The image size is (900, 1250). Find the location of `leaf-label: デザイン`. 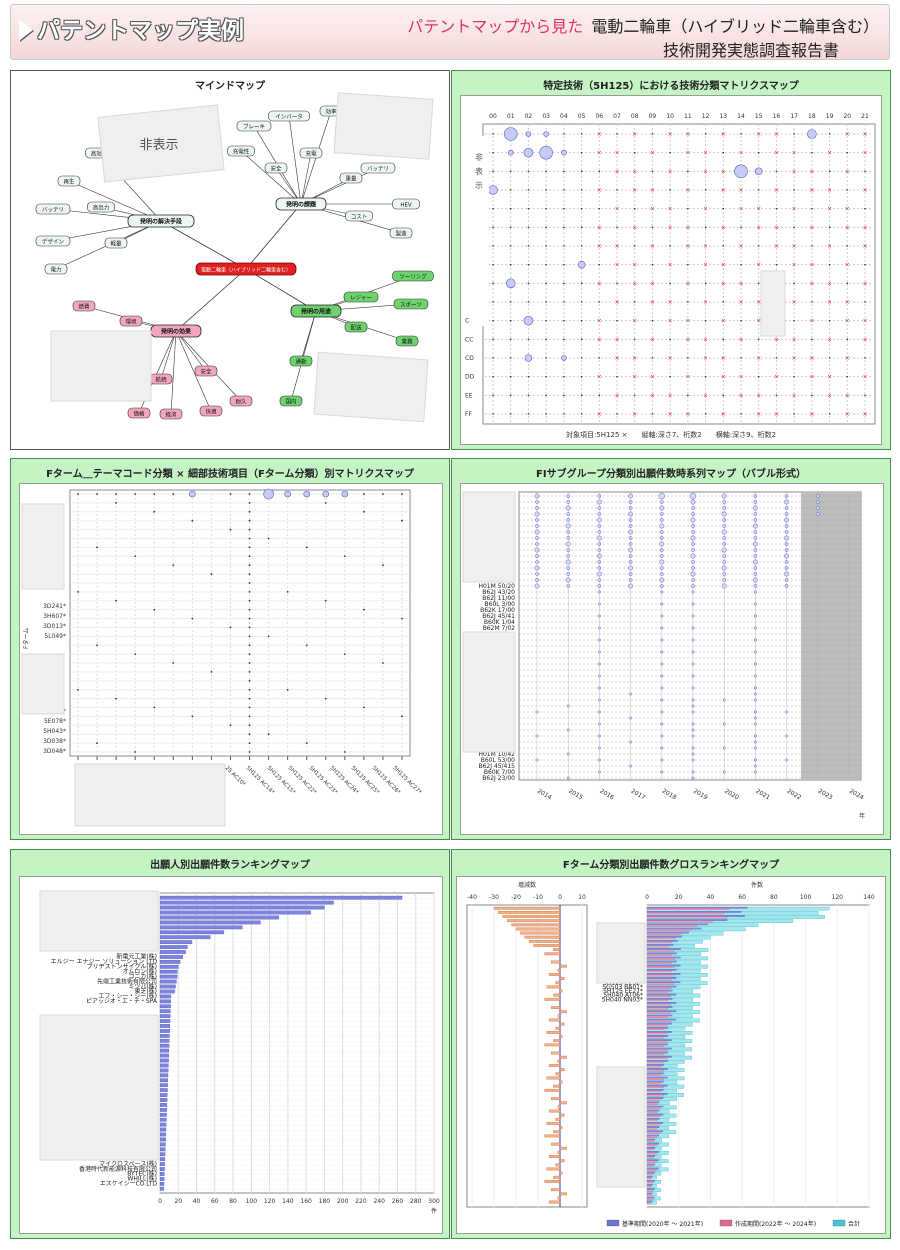

leaf-label: デザイン is located at coordinates (53, 242).